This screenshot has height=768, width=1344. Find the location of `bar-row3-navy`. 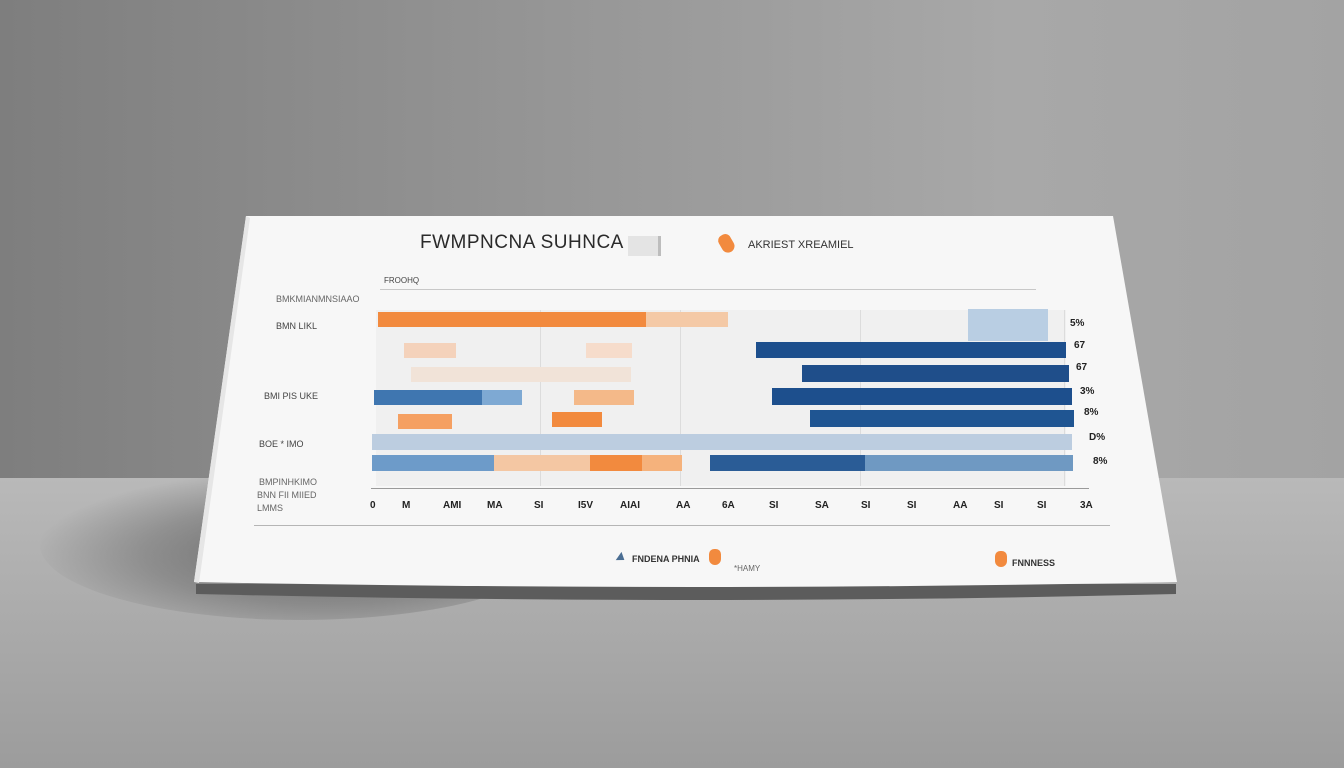

bar-row3-navy is located at coordinates (935, 373).